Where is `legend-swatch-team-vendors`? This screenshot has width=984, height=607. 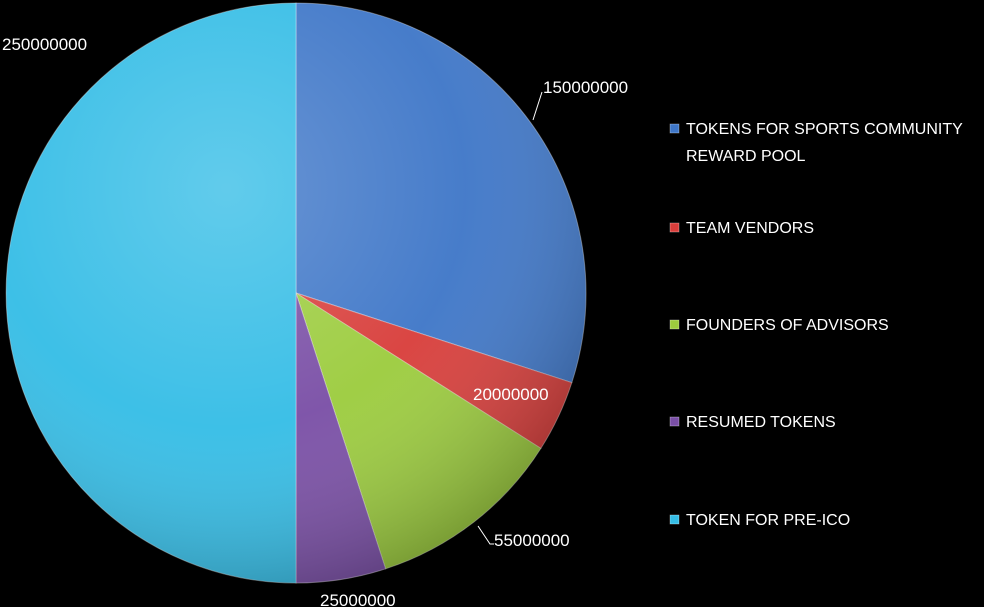 legend-swatch-team-vendors is located at coordinates (674, 227).